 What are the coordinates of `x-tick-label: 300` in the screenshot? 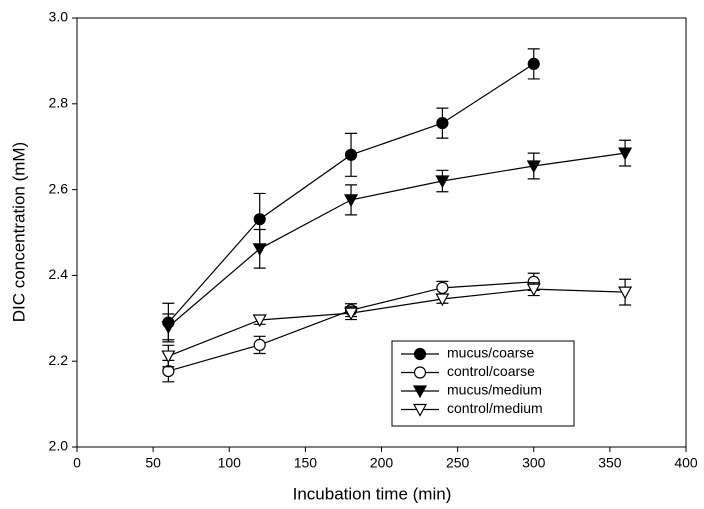 It's located at (534, 463).